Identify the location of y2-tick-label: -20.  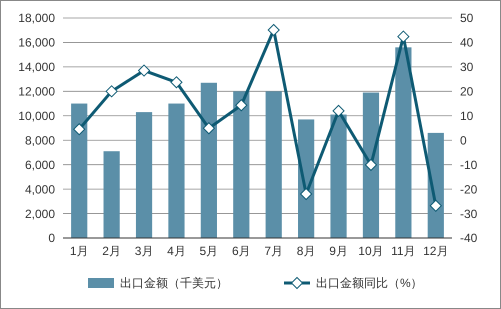
(469, 189).